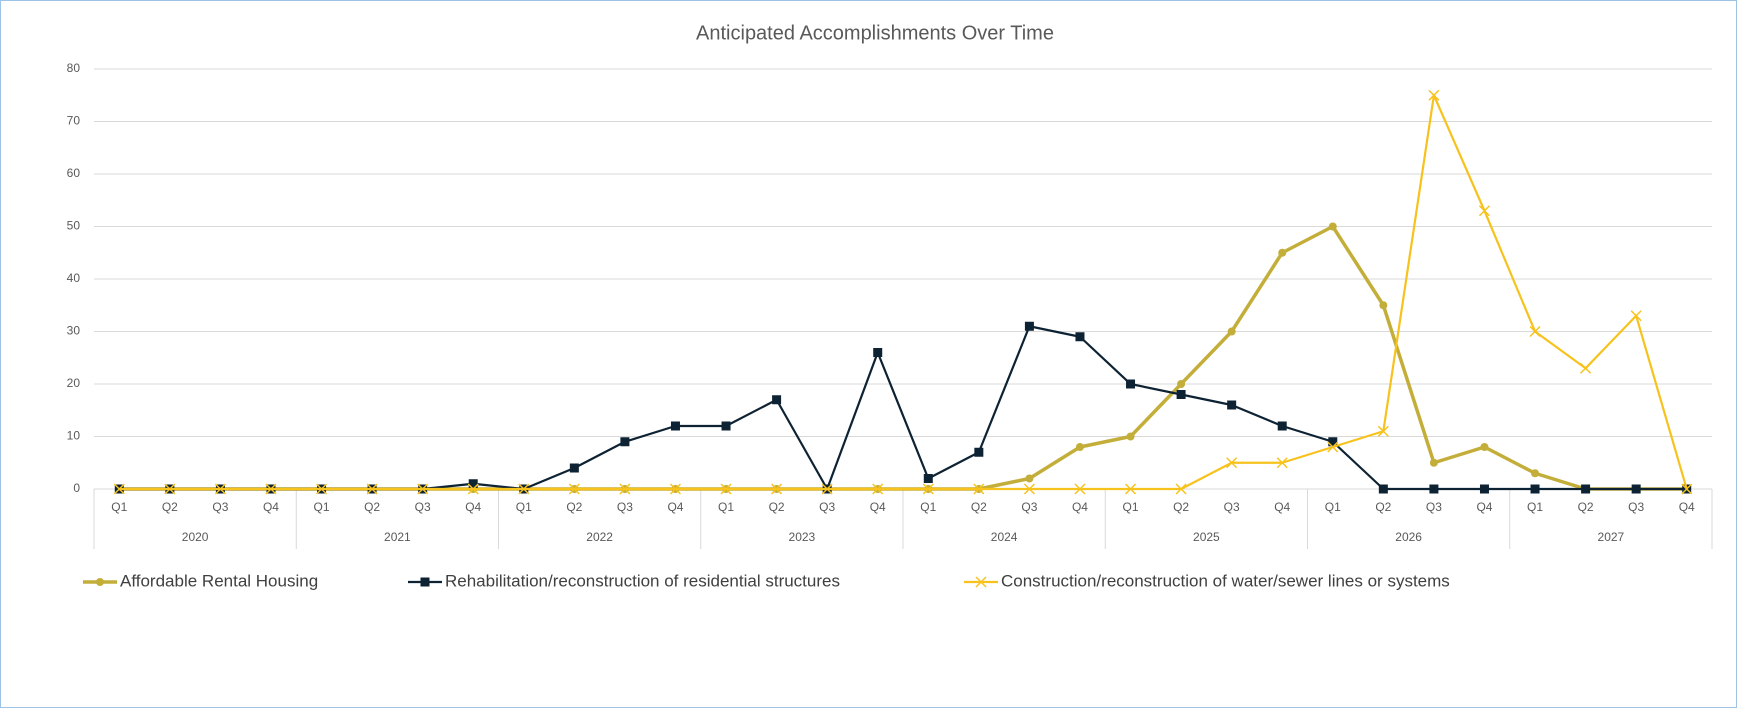  I want to click on y-tick-label: 20, so click(74, 383).